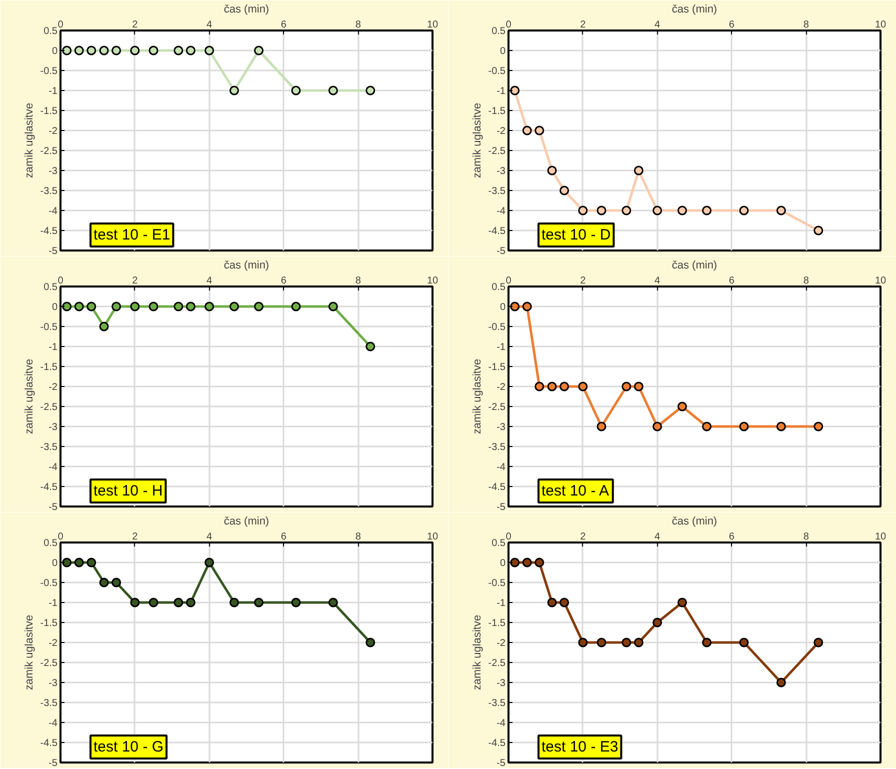 This screenshot has height=769, width=896. What do you see at coordinates (576, 235) in the screenshot?
I see `annotation: test 10 - D` at bounding box center [576, 235].